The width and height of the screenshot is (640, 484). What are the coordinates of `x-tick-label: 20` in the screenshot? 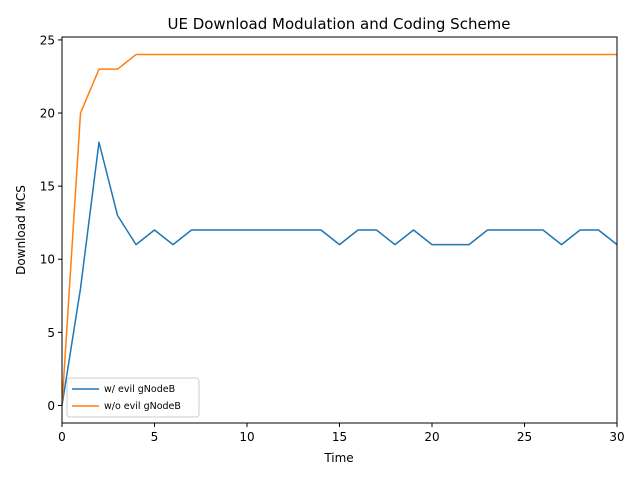 It's located at (431, 437).